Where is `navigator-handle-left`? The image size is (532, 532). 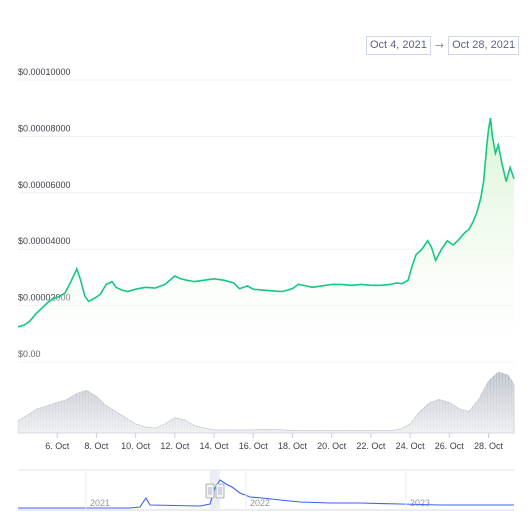 navigator-handle-left is located at coordinates (210, 491).